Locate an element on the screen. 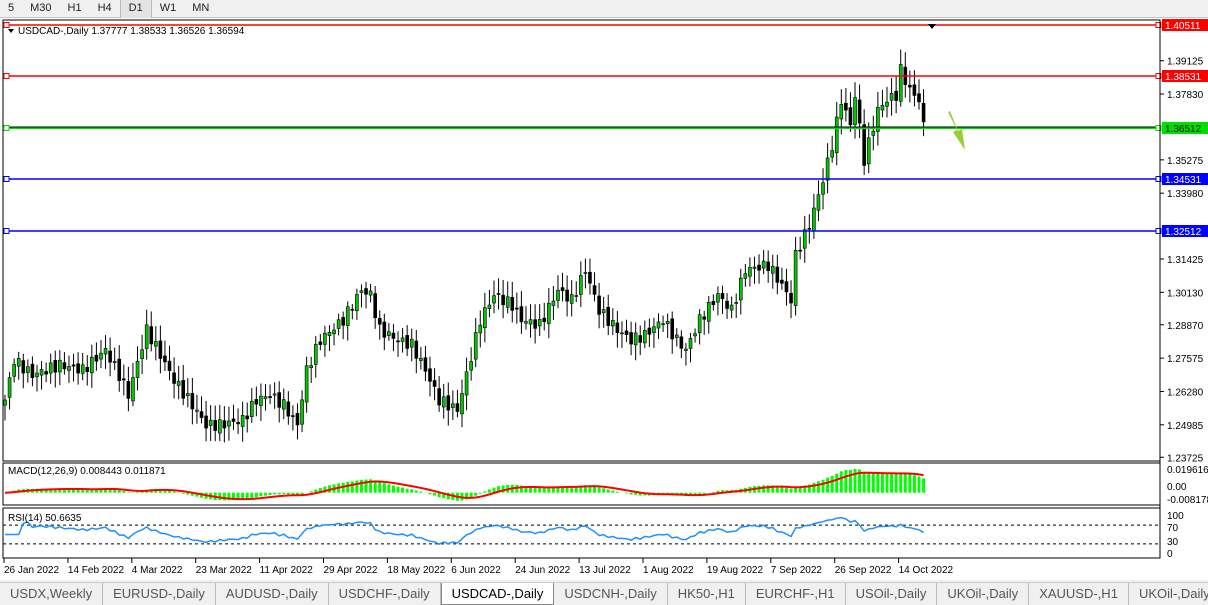 Image resolution: width=1208 pixels, height=605 pixels. date-label: 26 Jan 2022 is located at coordinates (31, 570).